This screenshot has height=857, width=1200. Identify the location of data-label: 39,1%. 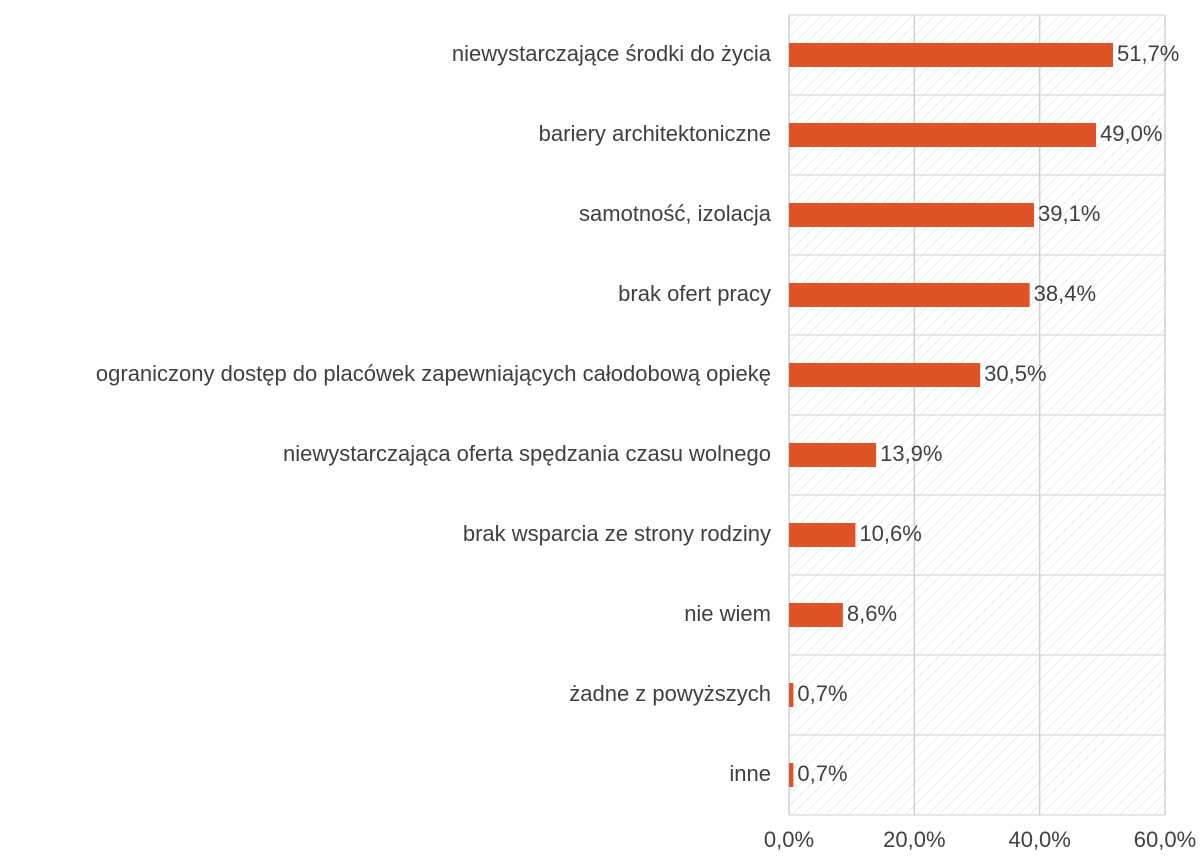
(1069, 213).